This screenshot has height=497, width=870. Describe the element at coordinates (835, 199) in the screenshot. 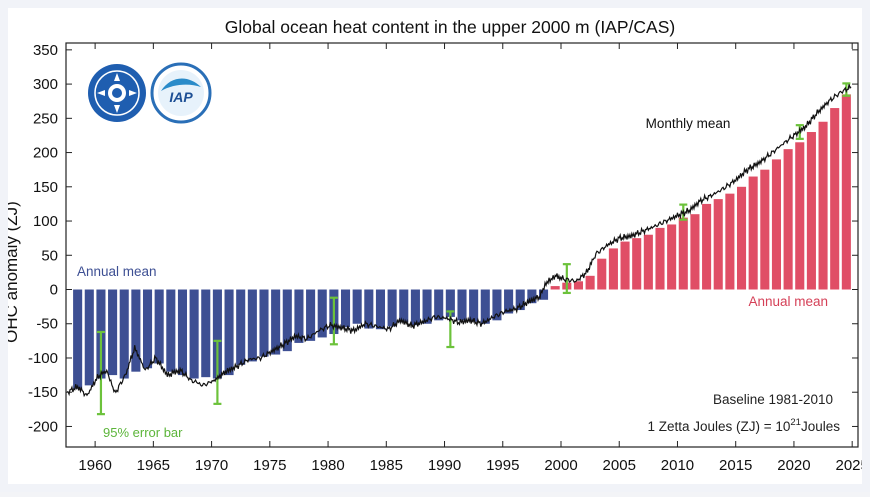

I see `bar-2023` at that location.